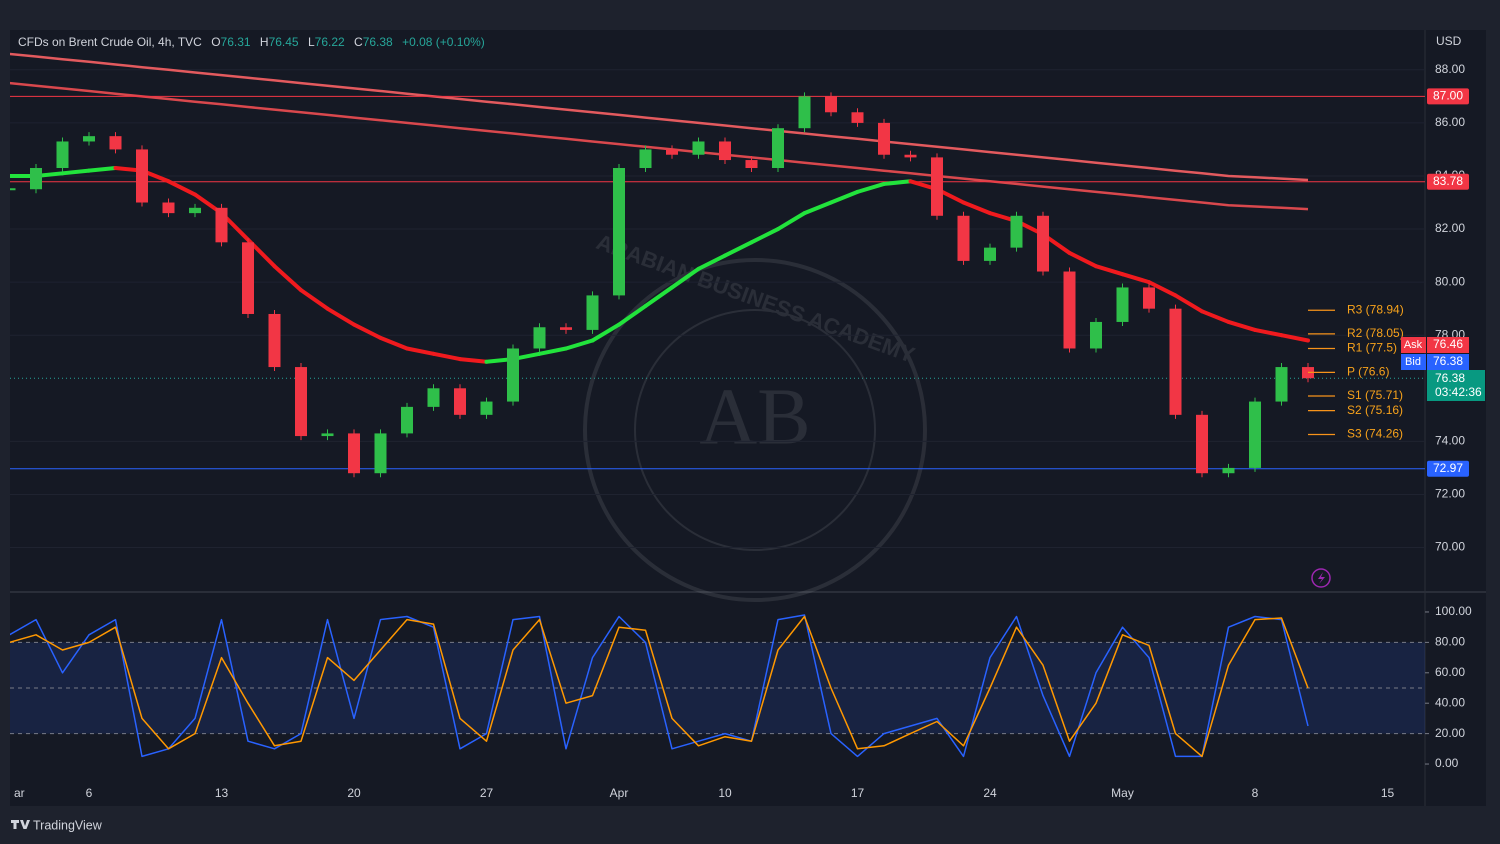  What do you see at coordinates (68, 825) in the screenshot?
I see `brand: TradingView` at bounding box center [68, 825].